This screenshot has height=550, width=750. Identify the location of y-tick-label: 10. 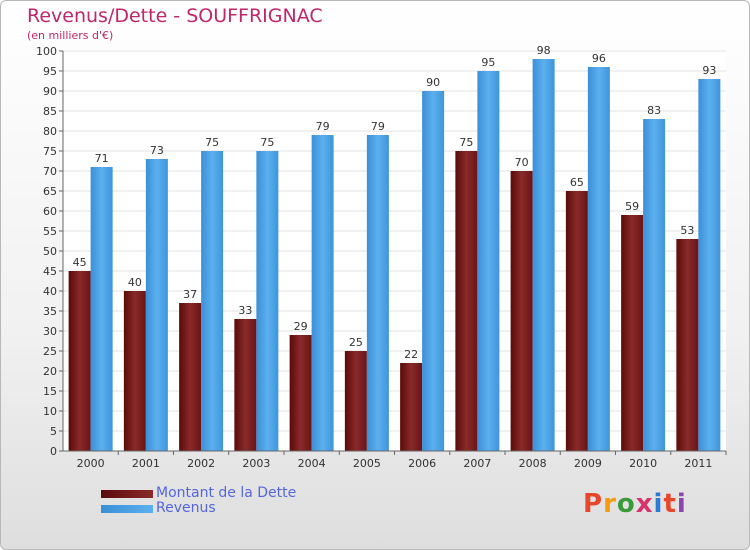
(50, 411).